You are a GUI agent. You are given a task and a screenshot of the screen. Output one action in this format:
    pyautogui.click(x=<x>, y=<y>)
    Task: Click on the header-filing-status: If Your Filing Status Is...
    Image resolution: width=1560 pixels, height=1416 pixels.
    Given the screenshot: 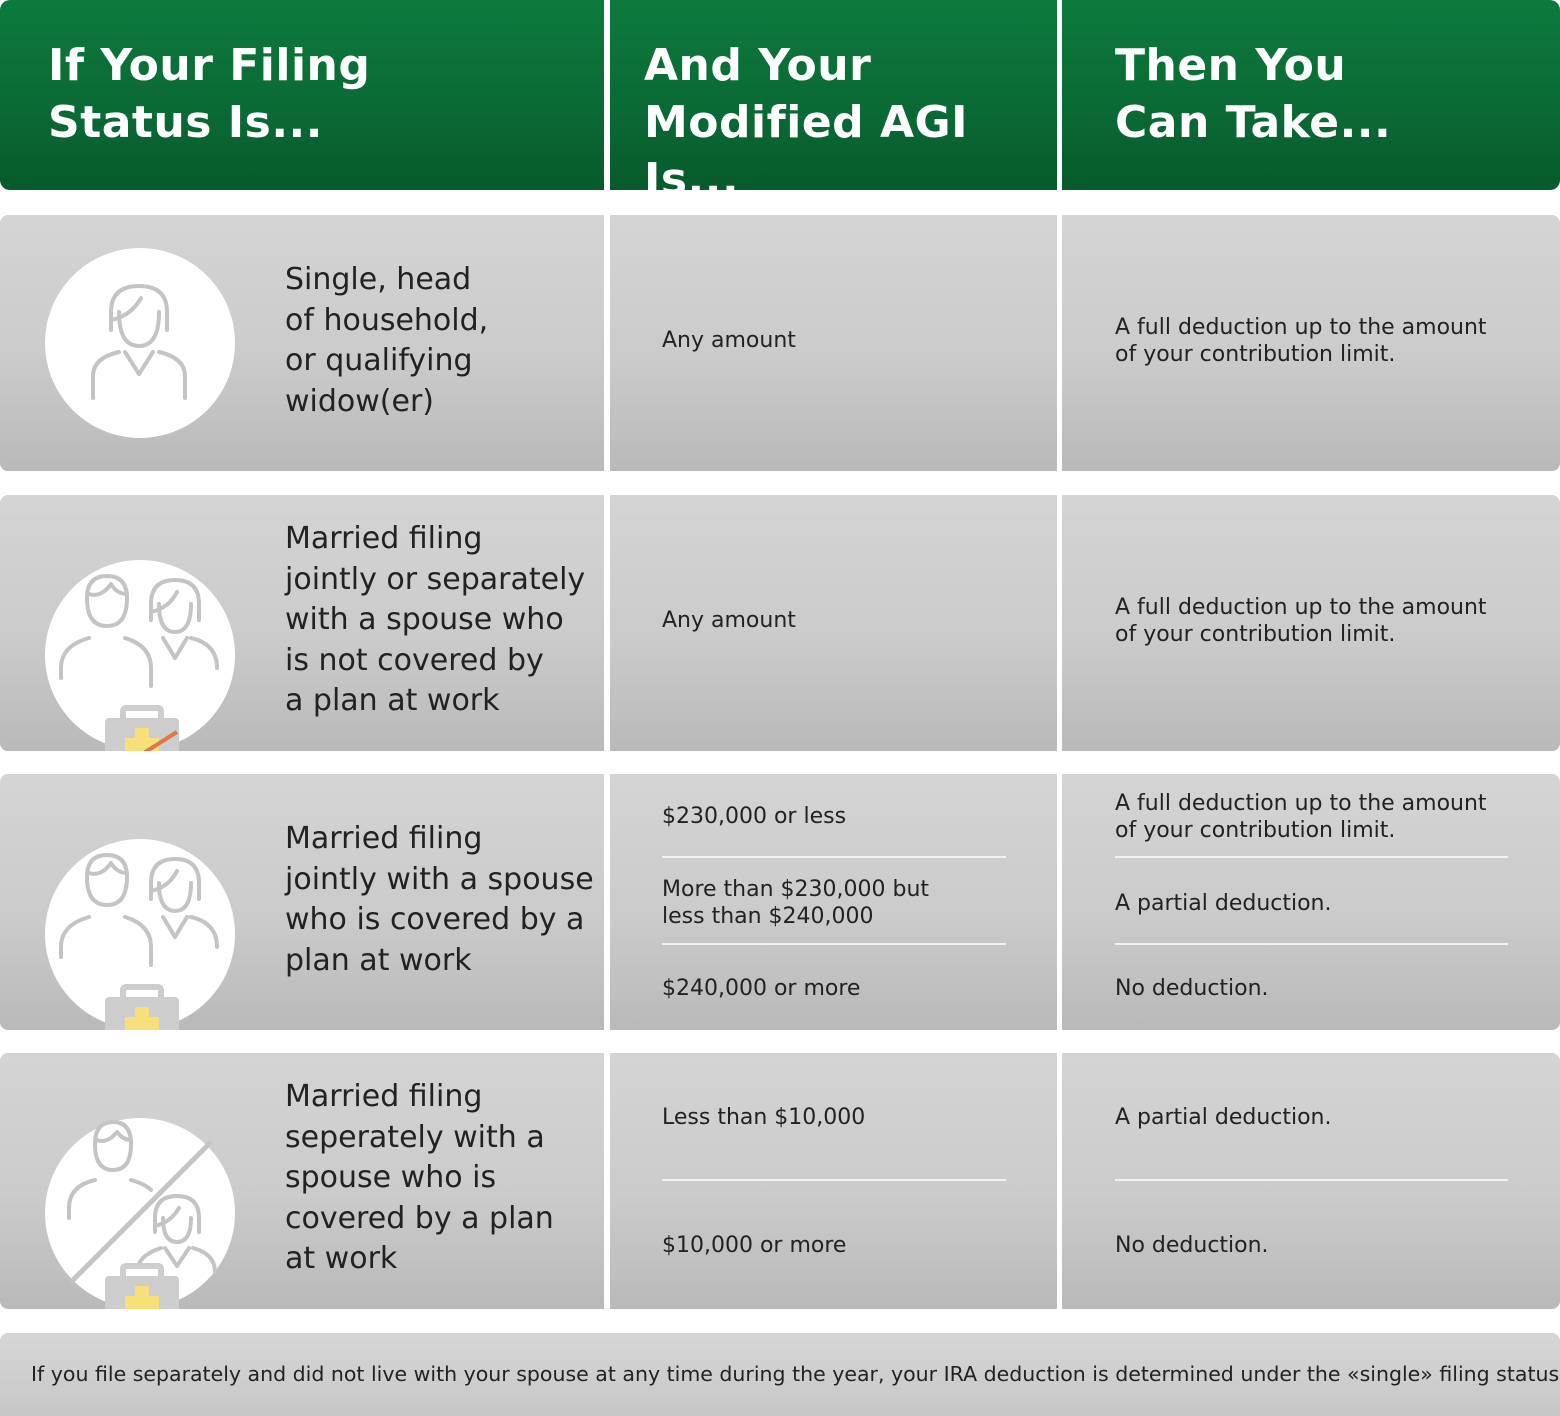 What is the action you would take?
    pyautogui.click(x=302, y=95)
    